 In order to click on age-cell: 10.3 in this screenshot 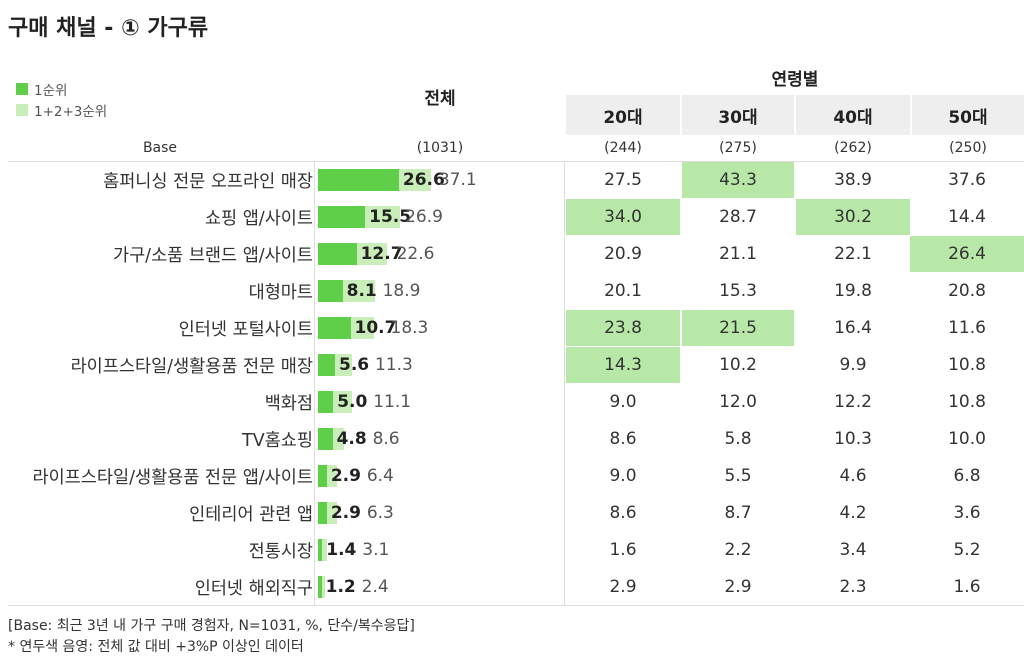, I will do `click(853, 439)`.